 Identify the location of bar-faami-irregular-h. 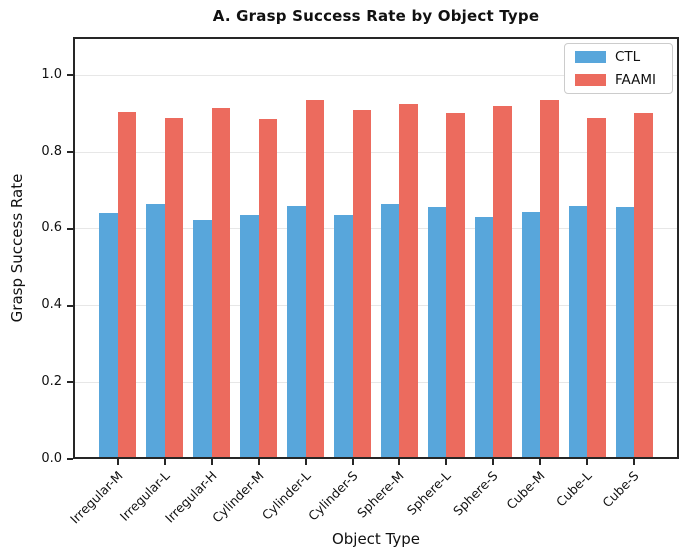
(221, 283).